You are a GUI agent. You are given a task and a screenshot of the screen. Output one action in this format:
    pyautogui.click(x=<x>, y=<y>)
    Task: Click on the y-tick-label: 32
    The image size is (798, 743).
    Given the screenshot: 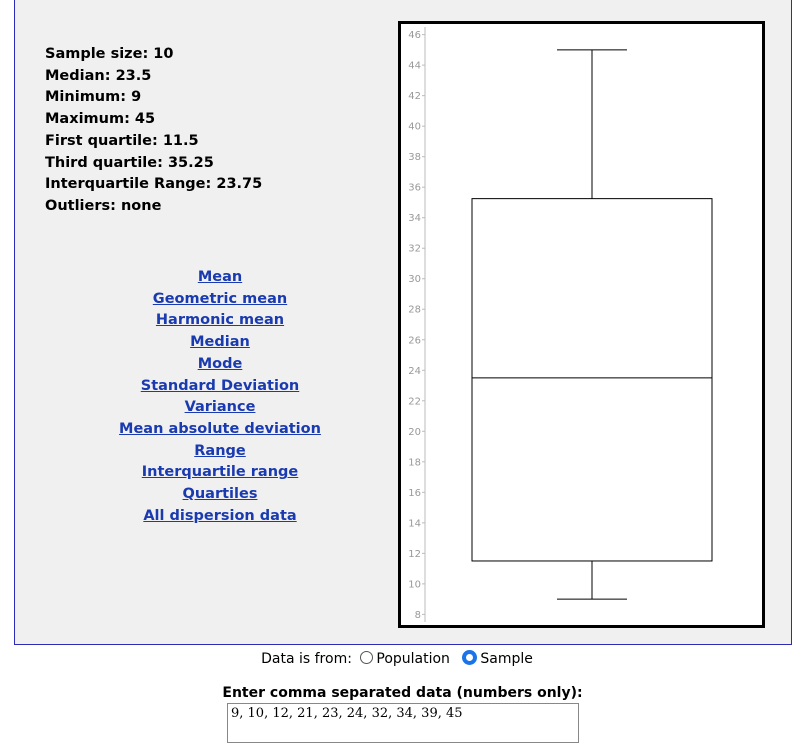 What is the action you would take?
    pyautogui.click(x=414, y=249)
    